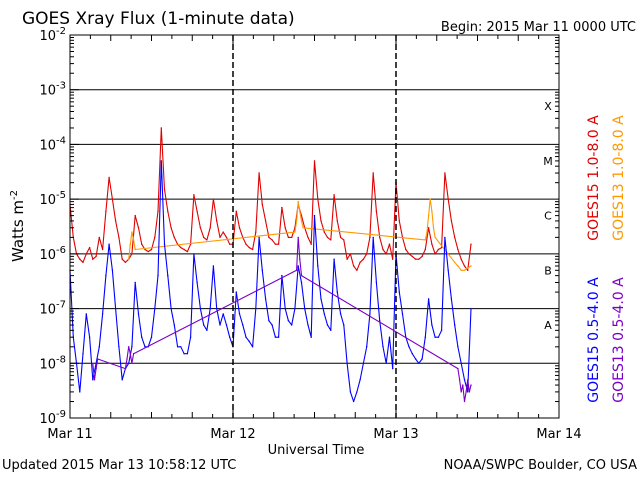 The width and height of the screenshot is (640, 480). What do you see at coordinates (61, 359) in the screenshot?
I see `y-tick-label-exponent: -8` at bounding box center [61, 359].